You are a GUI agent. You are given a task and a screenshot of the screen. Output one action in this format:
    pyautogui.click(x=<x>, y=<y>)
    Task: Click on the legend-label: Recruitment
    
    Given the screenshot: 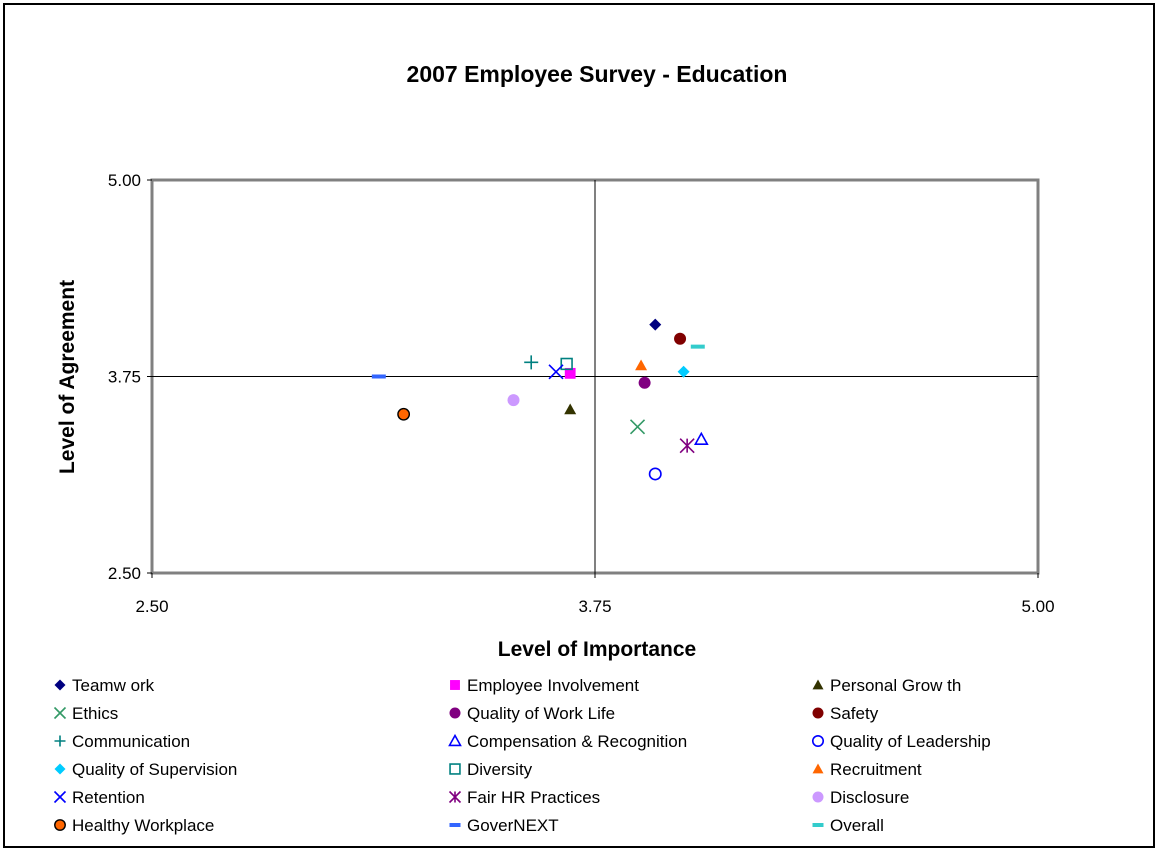 What is the action you would take?
    pyautogui.click(x=876, y=769)
    